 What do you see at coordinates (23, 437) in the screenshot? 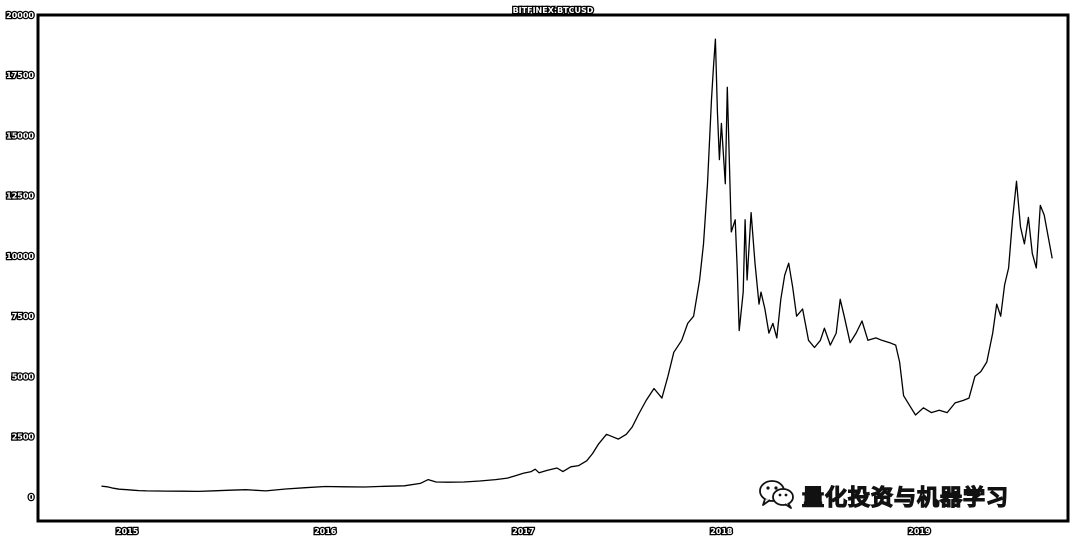
I see `y-tick-label: 2500` at bounding box center [23, 437].